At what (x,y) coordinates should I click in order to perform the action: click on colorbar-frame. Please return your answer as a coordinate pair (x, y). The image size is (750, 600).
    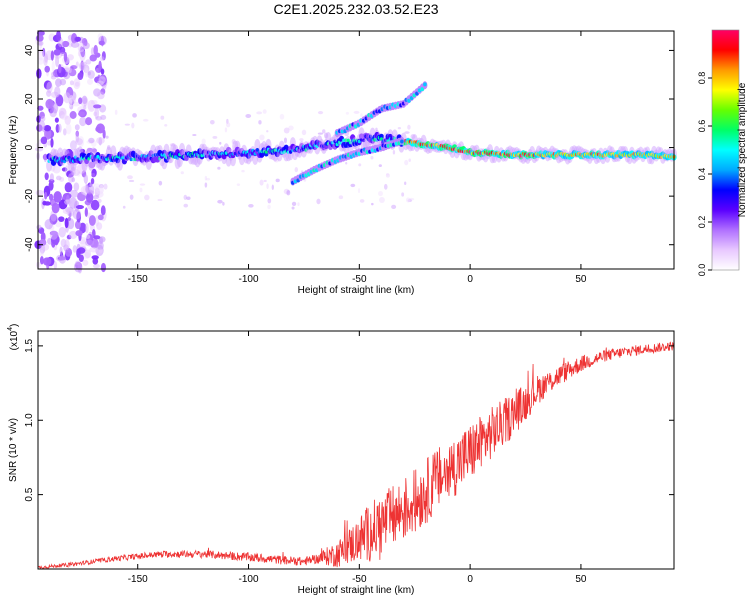
    Looking at the image, I should click on (725, 150).